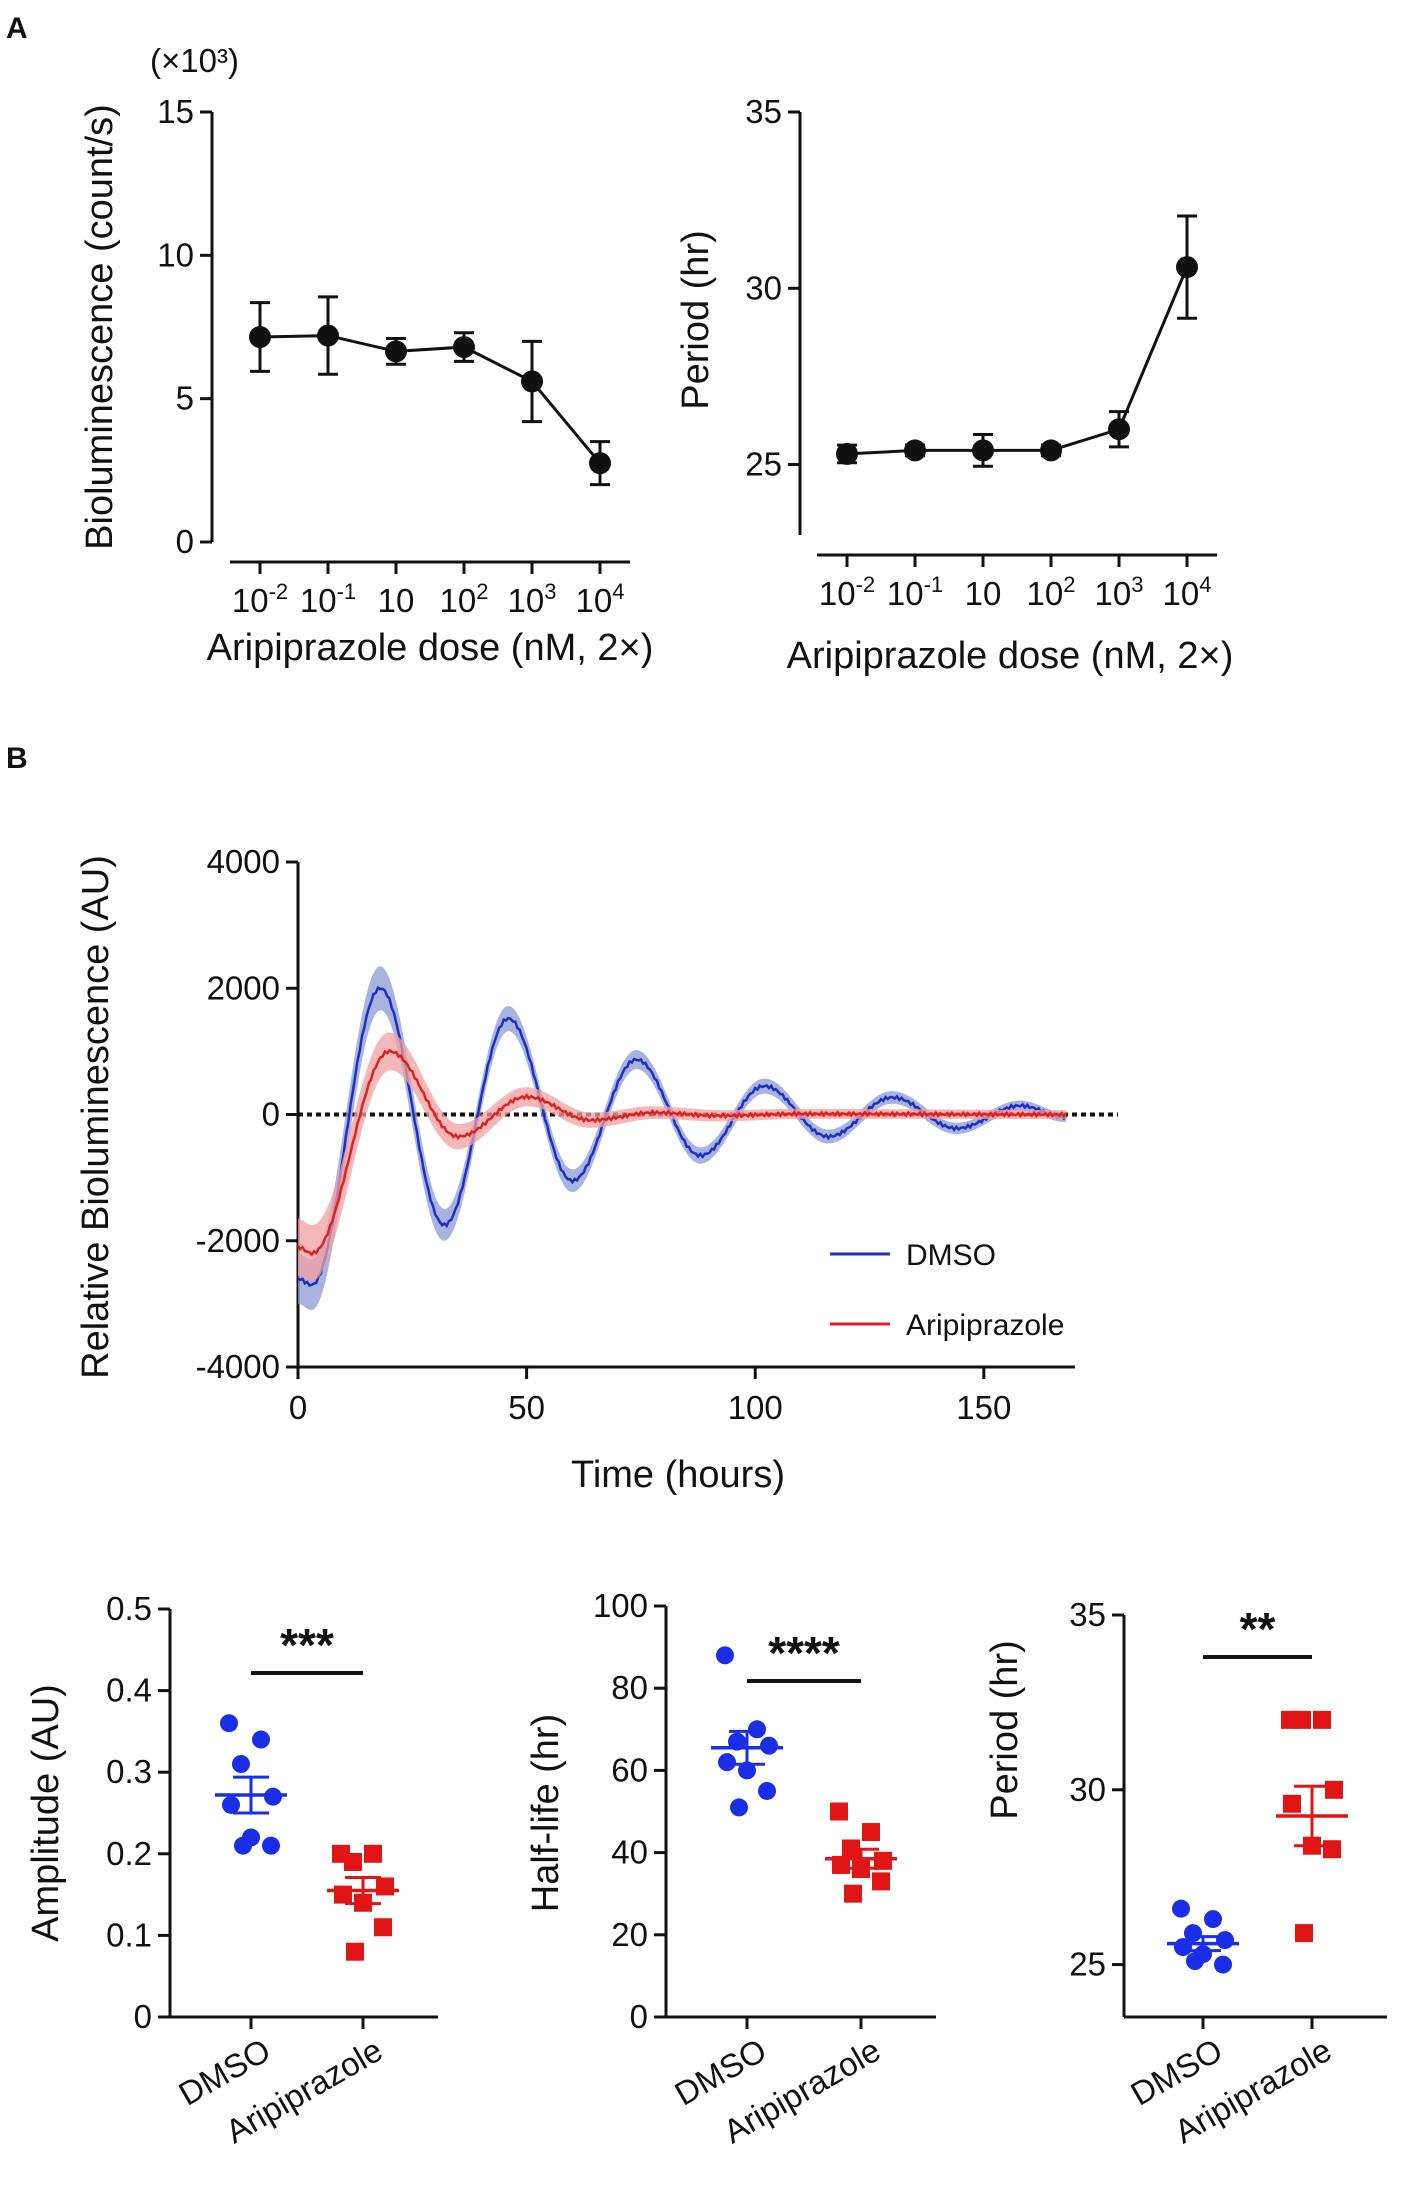 This screenshot has width=1417, height=2195. I want to click on y-tick-label: 60, so click(629, 1769).